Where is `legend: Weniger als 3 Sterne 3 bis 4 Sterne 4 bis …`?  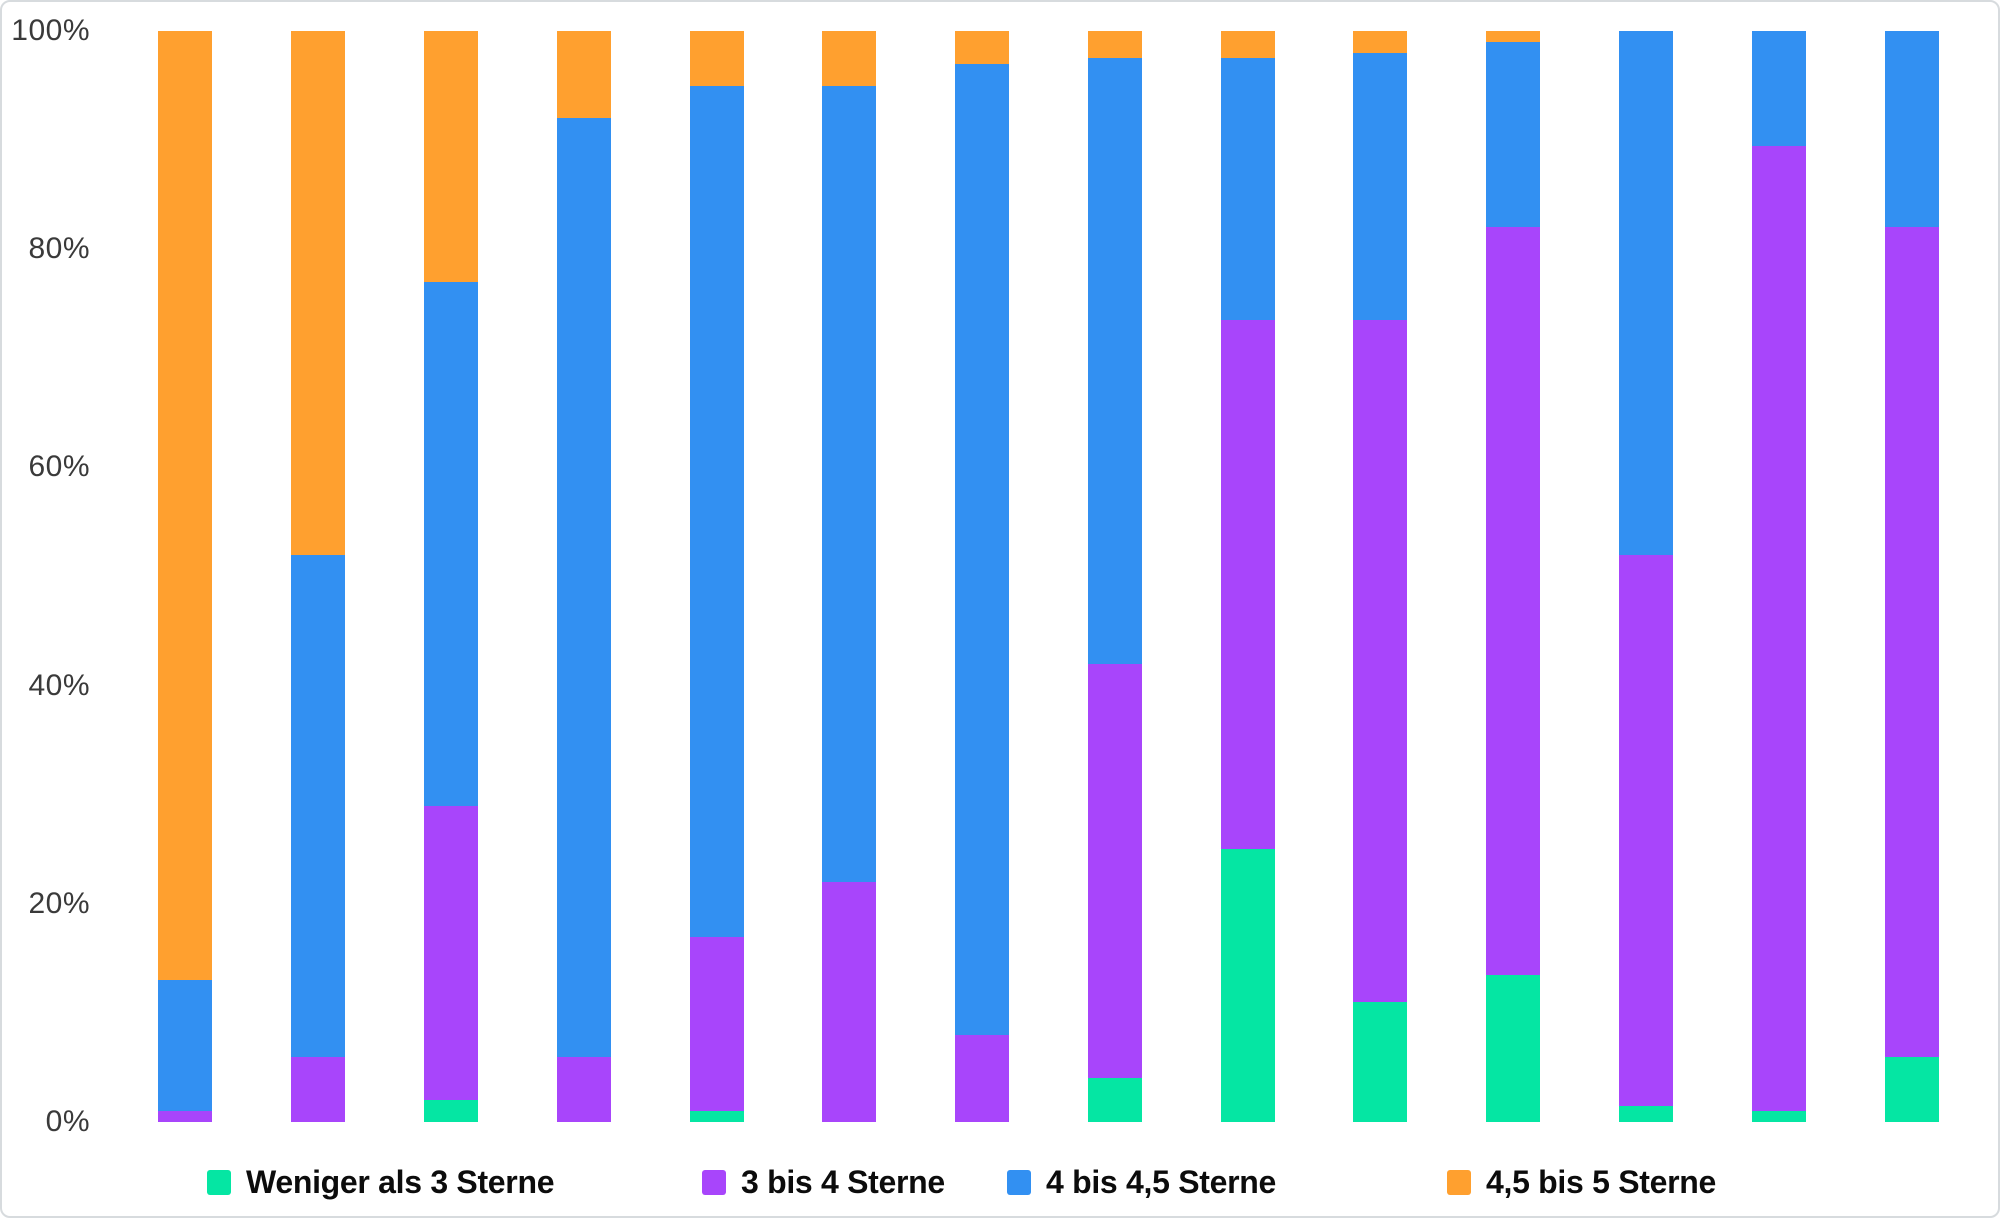
legend: Weniger als 3 Sterne 3 bis 4 Sterne 4 bis … is located at coordinates (1000, 1184).